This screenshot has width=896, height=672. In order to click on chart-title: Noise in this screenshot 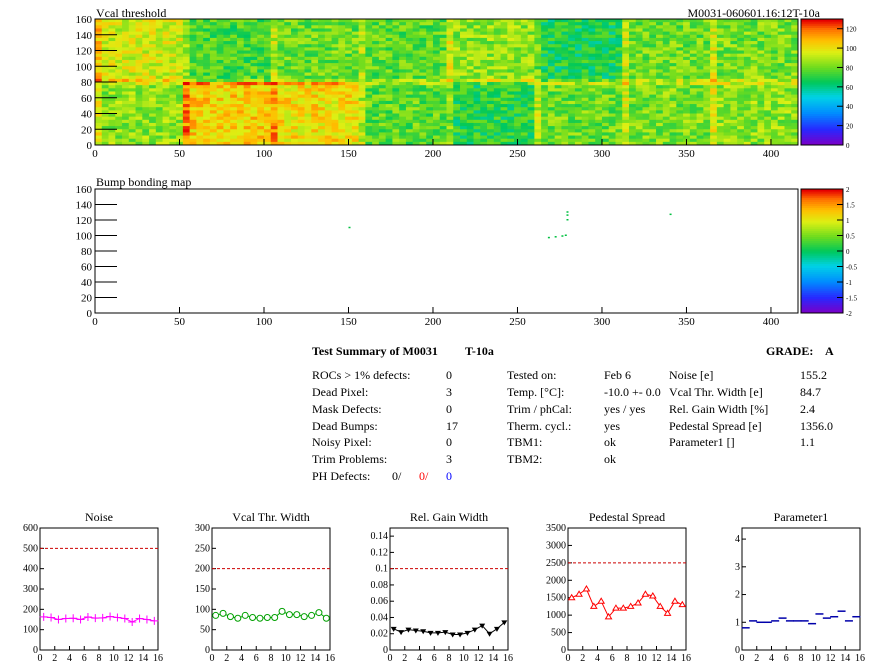, I will do `click(99, 517)`.